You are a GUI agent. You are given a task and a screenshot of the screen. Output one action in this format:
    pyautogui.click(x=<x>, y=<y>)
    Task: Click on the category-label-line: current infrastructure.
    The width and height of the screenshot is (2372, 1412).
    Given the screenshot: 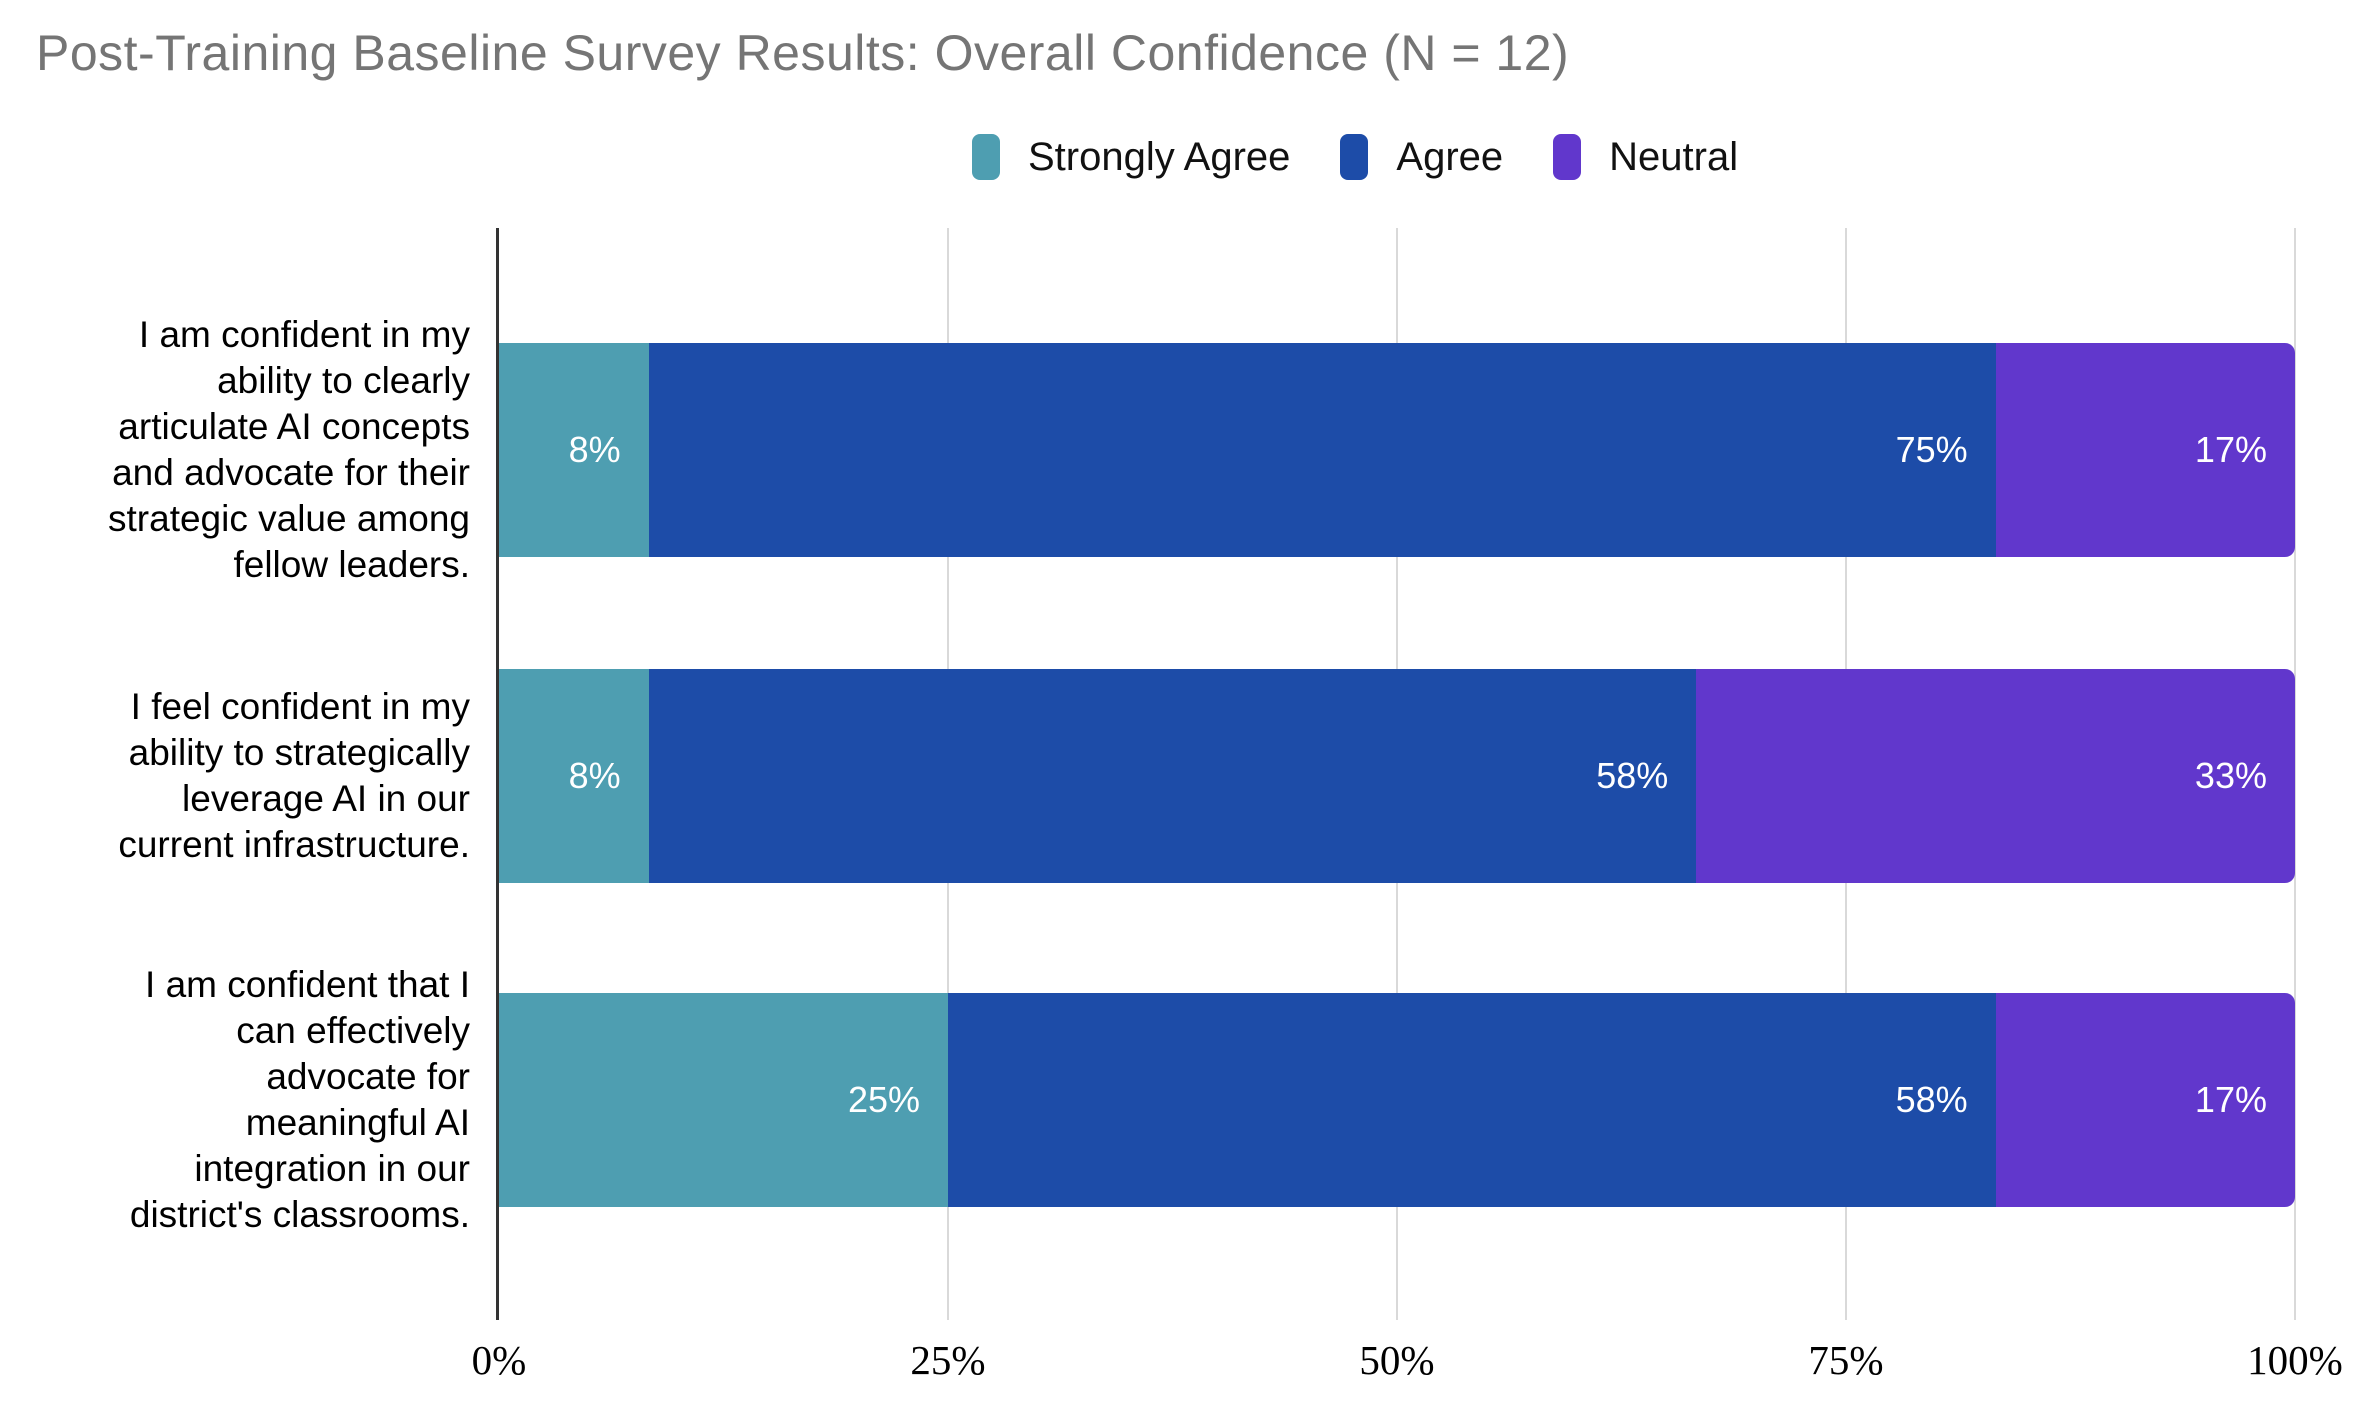 What is the action you would take?
    pyautogui.click(x=294, y=844)
    